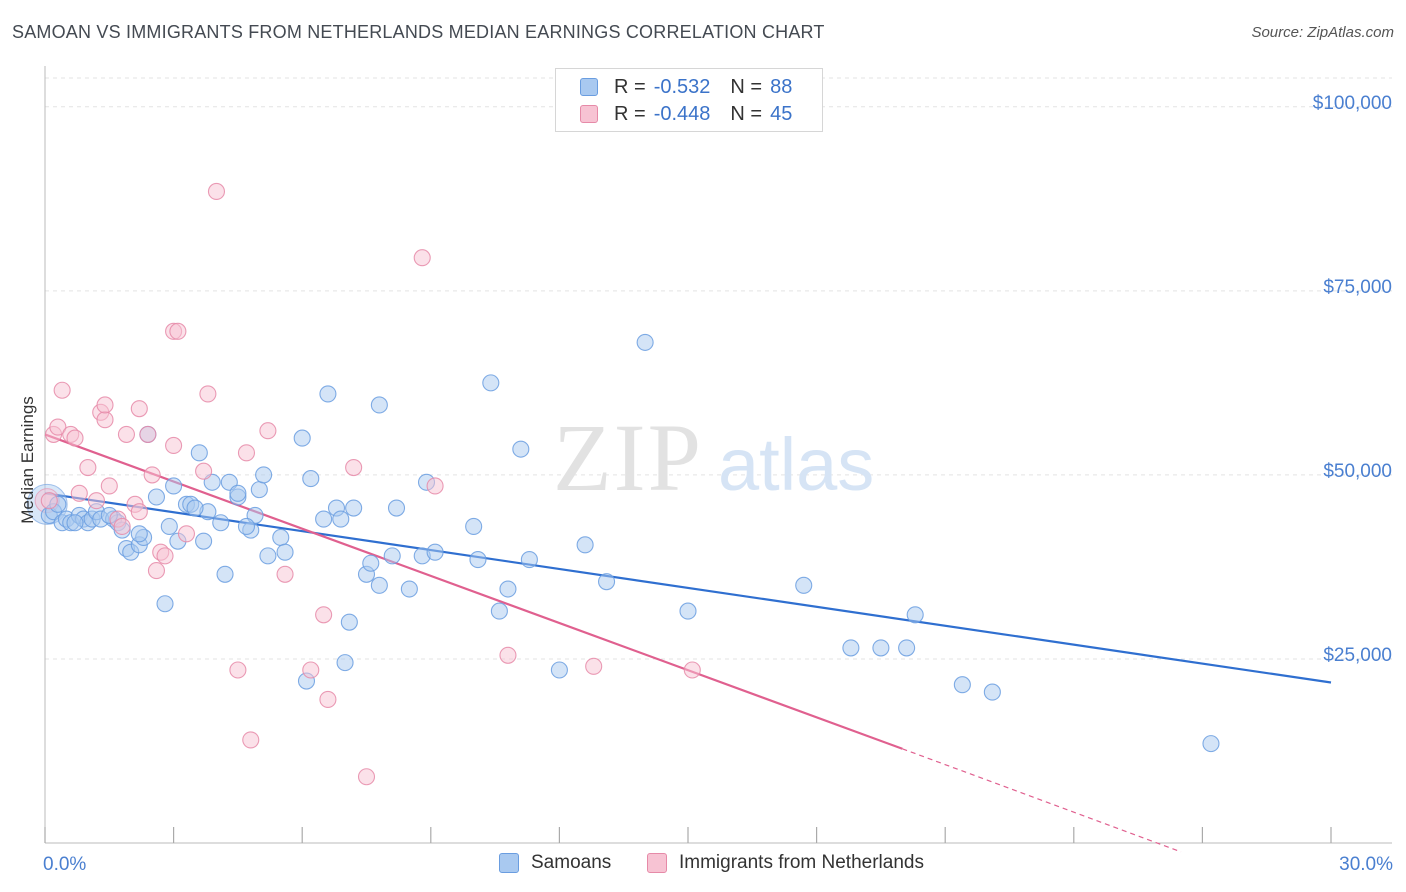 This screenshot has height=892, width=1406. I want to click on legend-label-netherlands: Immigrants from Netherlands, so click(801, 862).